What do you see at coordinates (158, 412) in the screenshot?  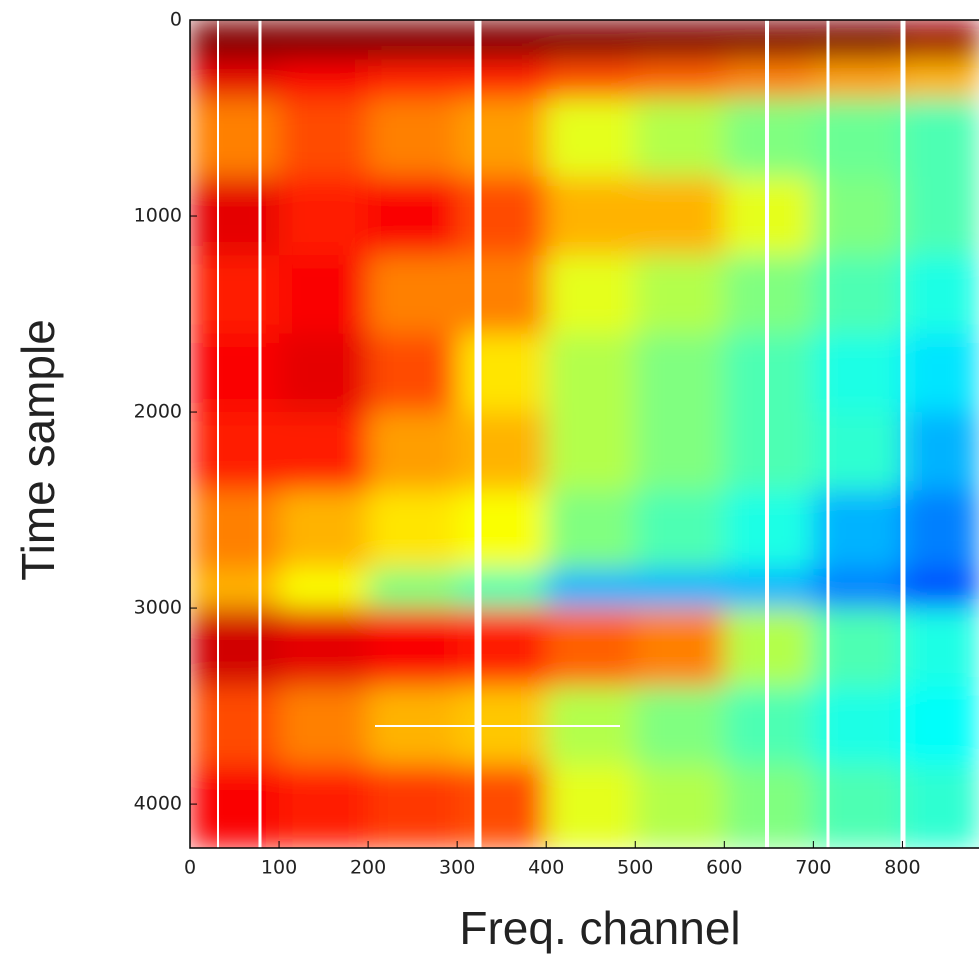 I see `y-tick-label: 2000` at bounding box center [158, 412].